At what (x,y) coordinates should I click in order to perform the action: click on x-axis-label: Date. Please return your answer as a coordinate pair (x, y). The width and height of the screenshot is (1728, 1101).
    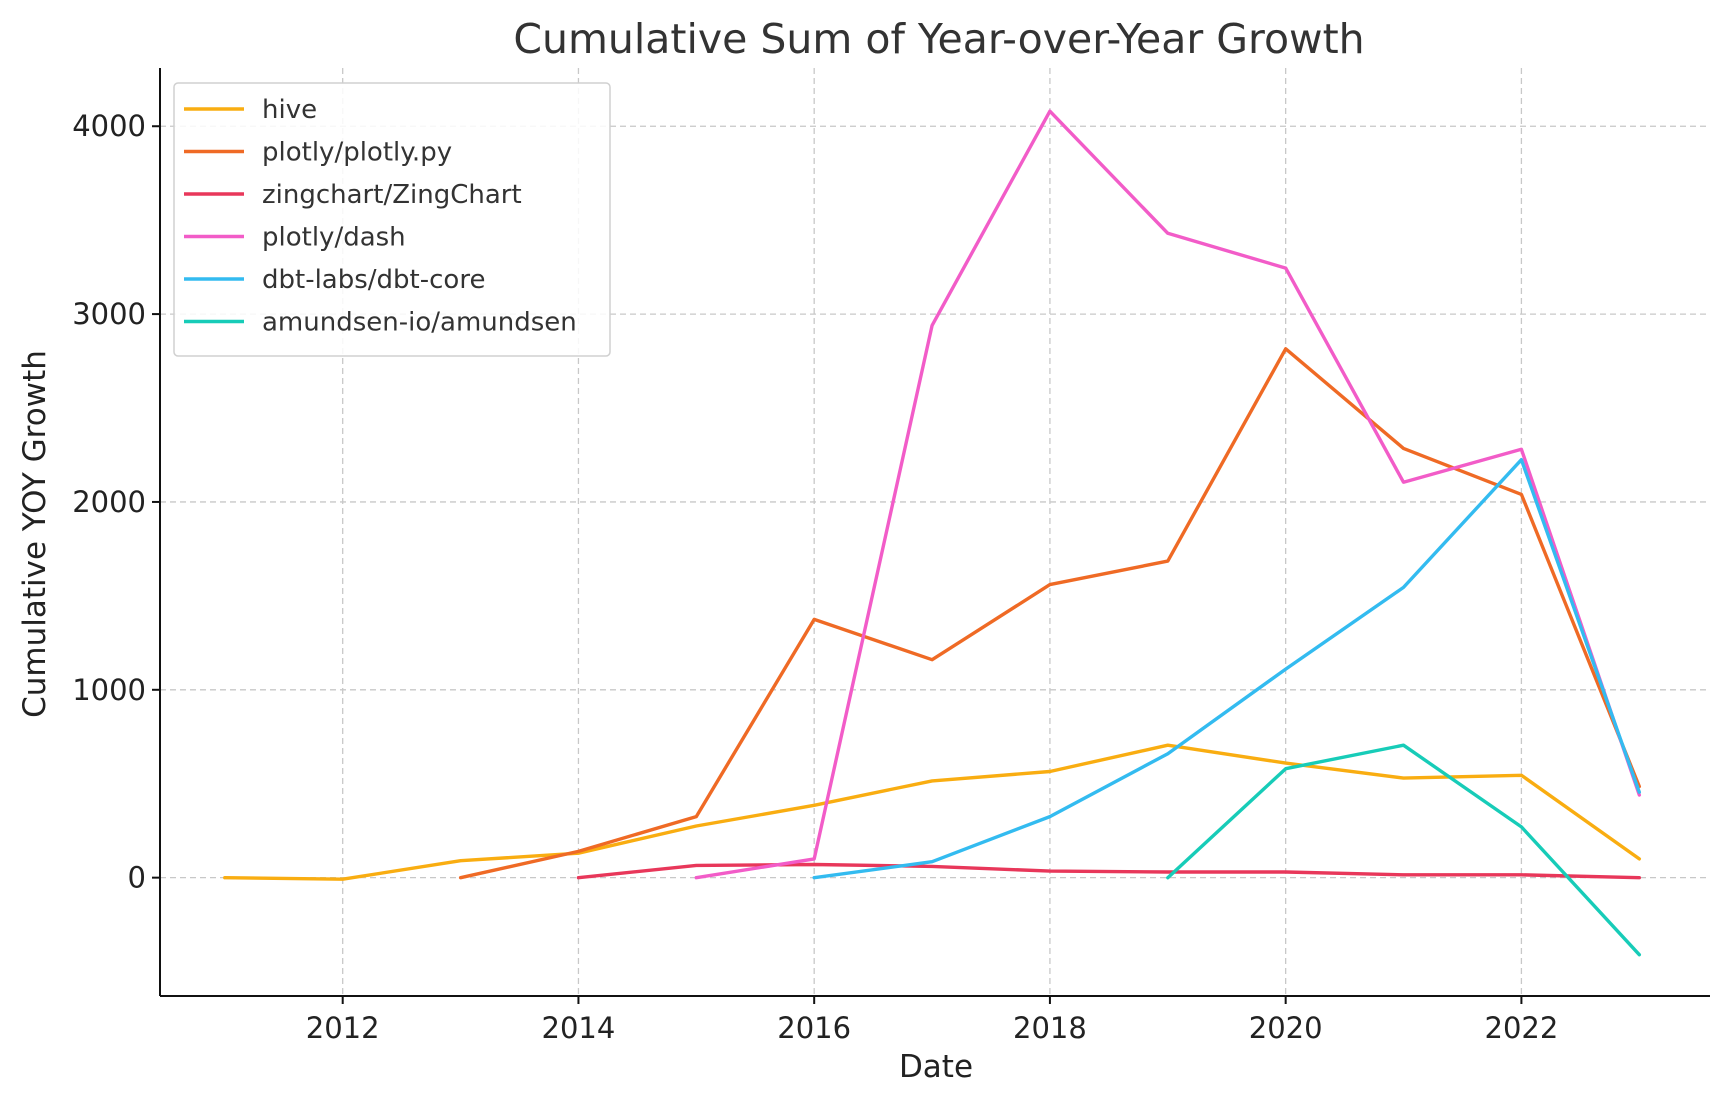
    Looking at the image, I should click on (936, 1067).